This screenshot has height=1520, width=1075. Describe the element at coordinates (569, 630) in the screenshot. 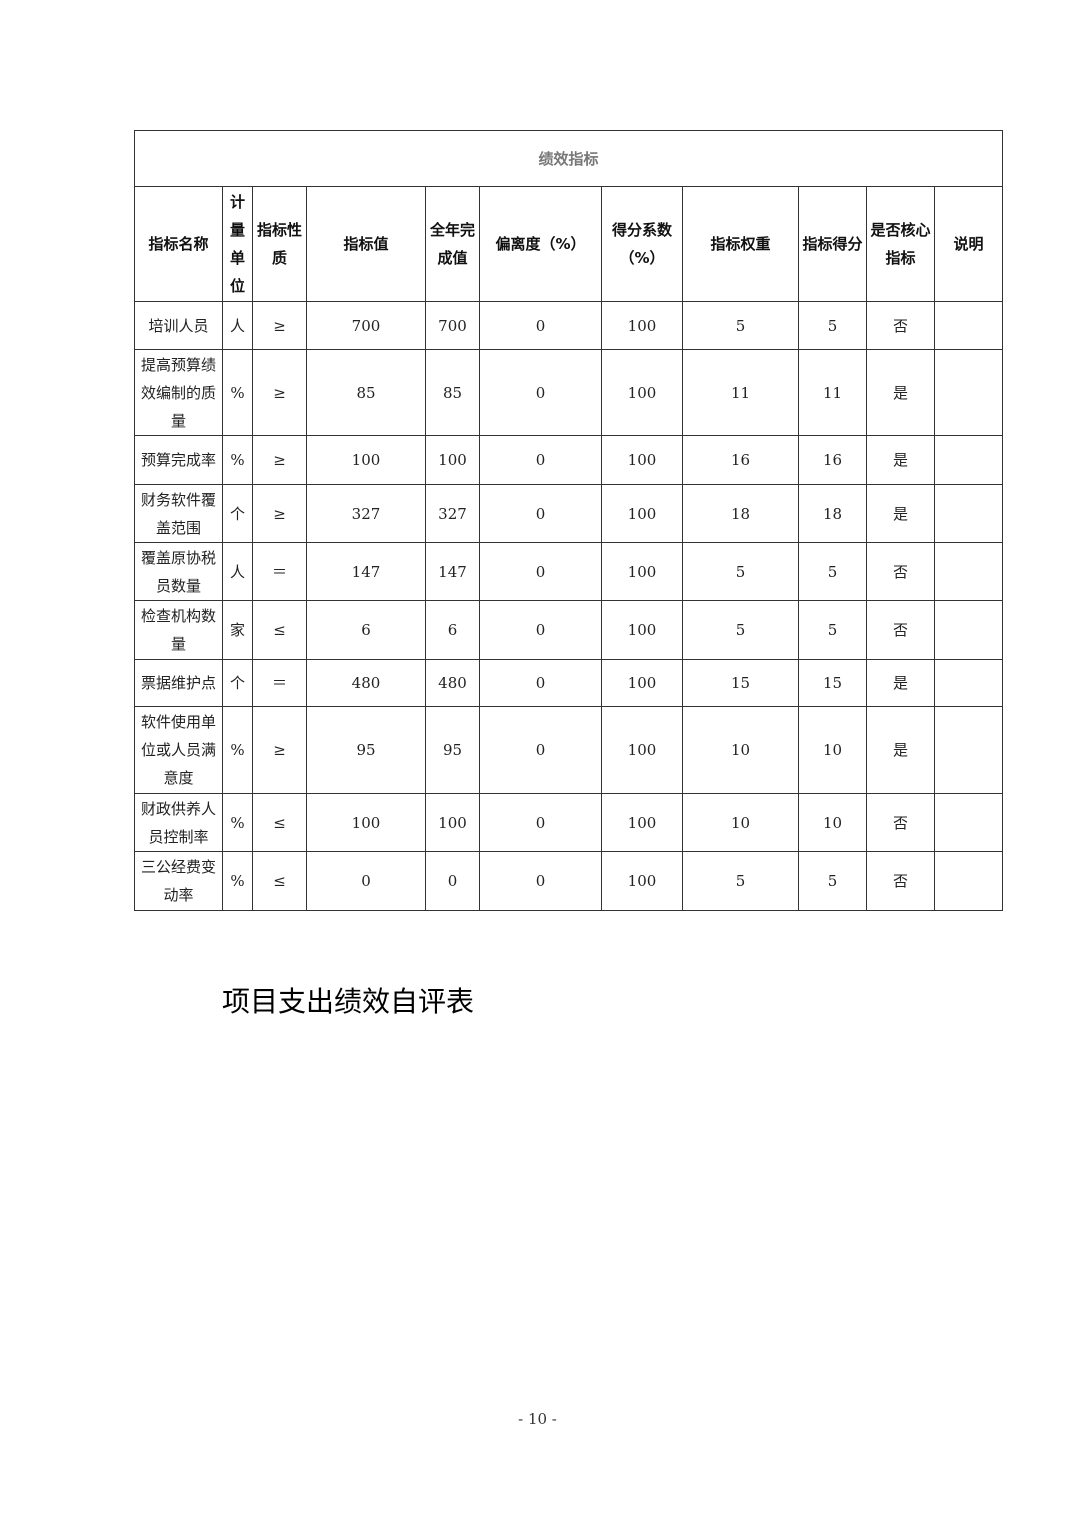

I see `table-row: 检查机构数量家 ≤6 6 0 100 5 5 否` at that location.